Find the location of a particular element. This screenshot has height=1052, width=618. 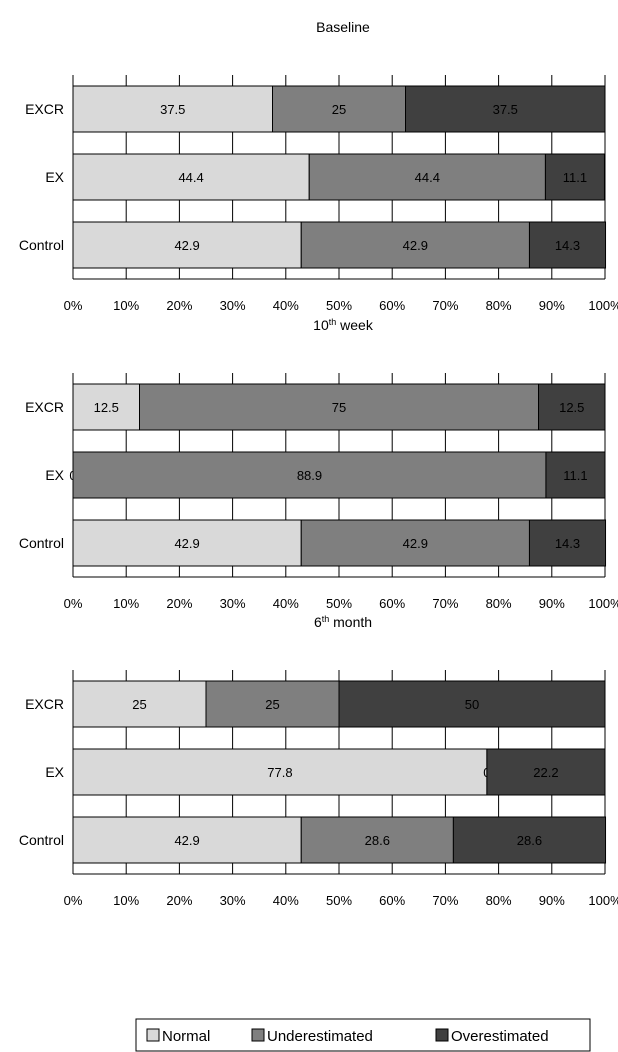

data-label: 50 is located at coordinates (472, 704).